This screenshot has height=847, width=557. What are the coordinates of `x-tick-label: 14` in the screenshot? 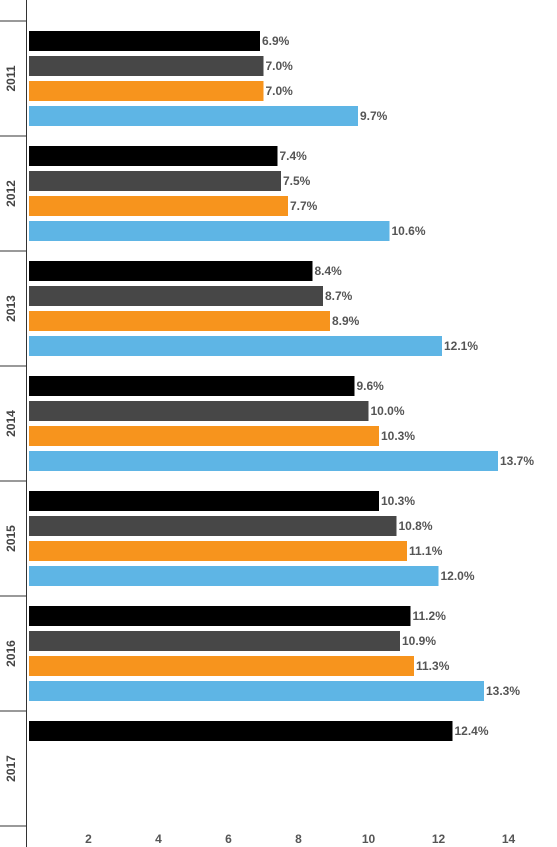 It's located at (509, 839).